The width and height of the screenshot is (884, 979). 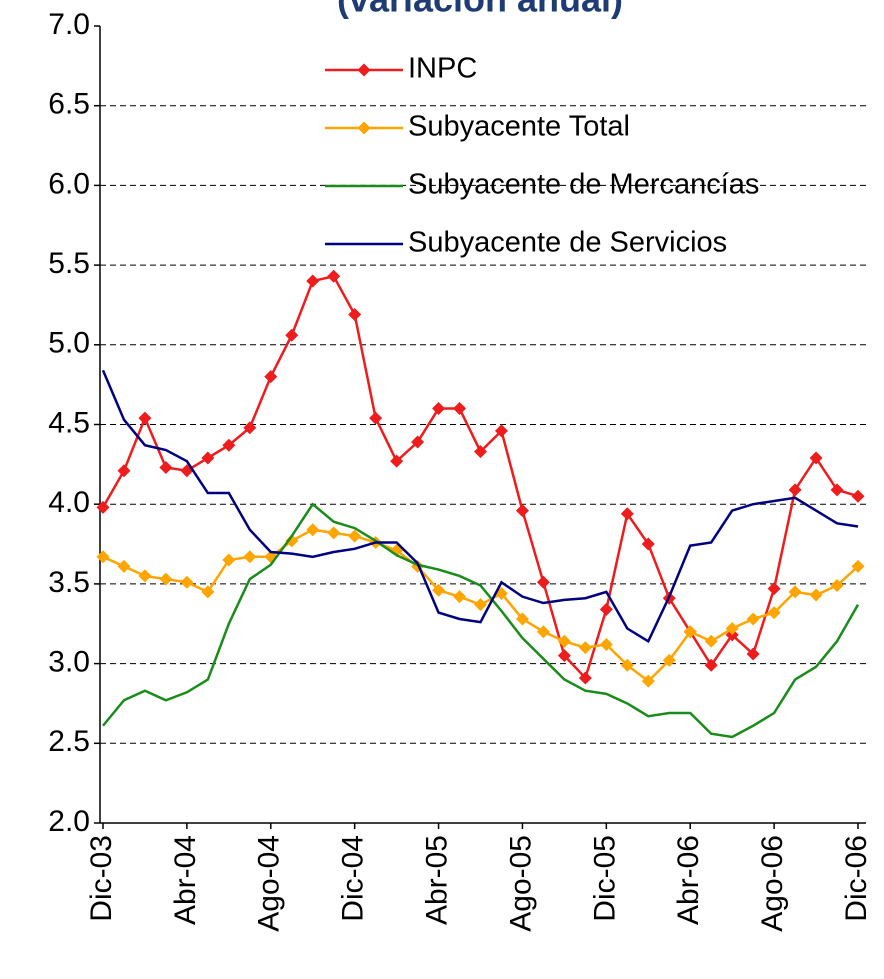 I want to click on y-tick-label: 2.0, so click(x=69, y=821).